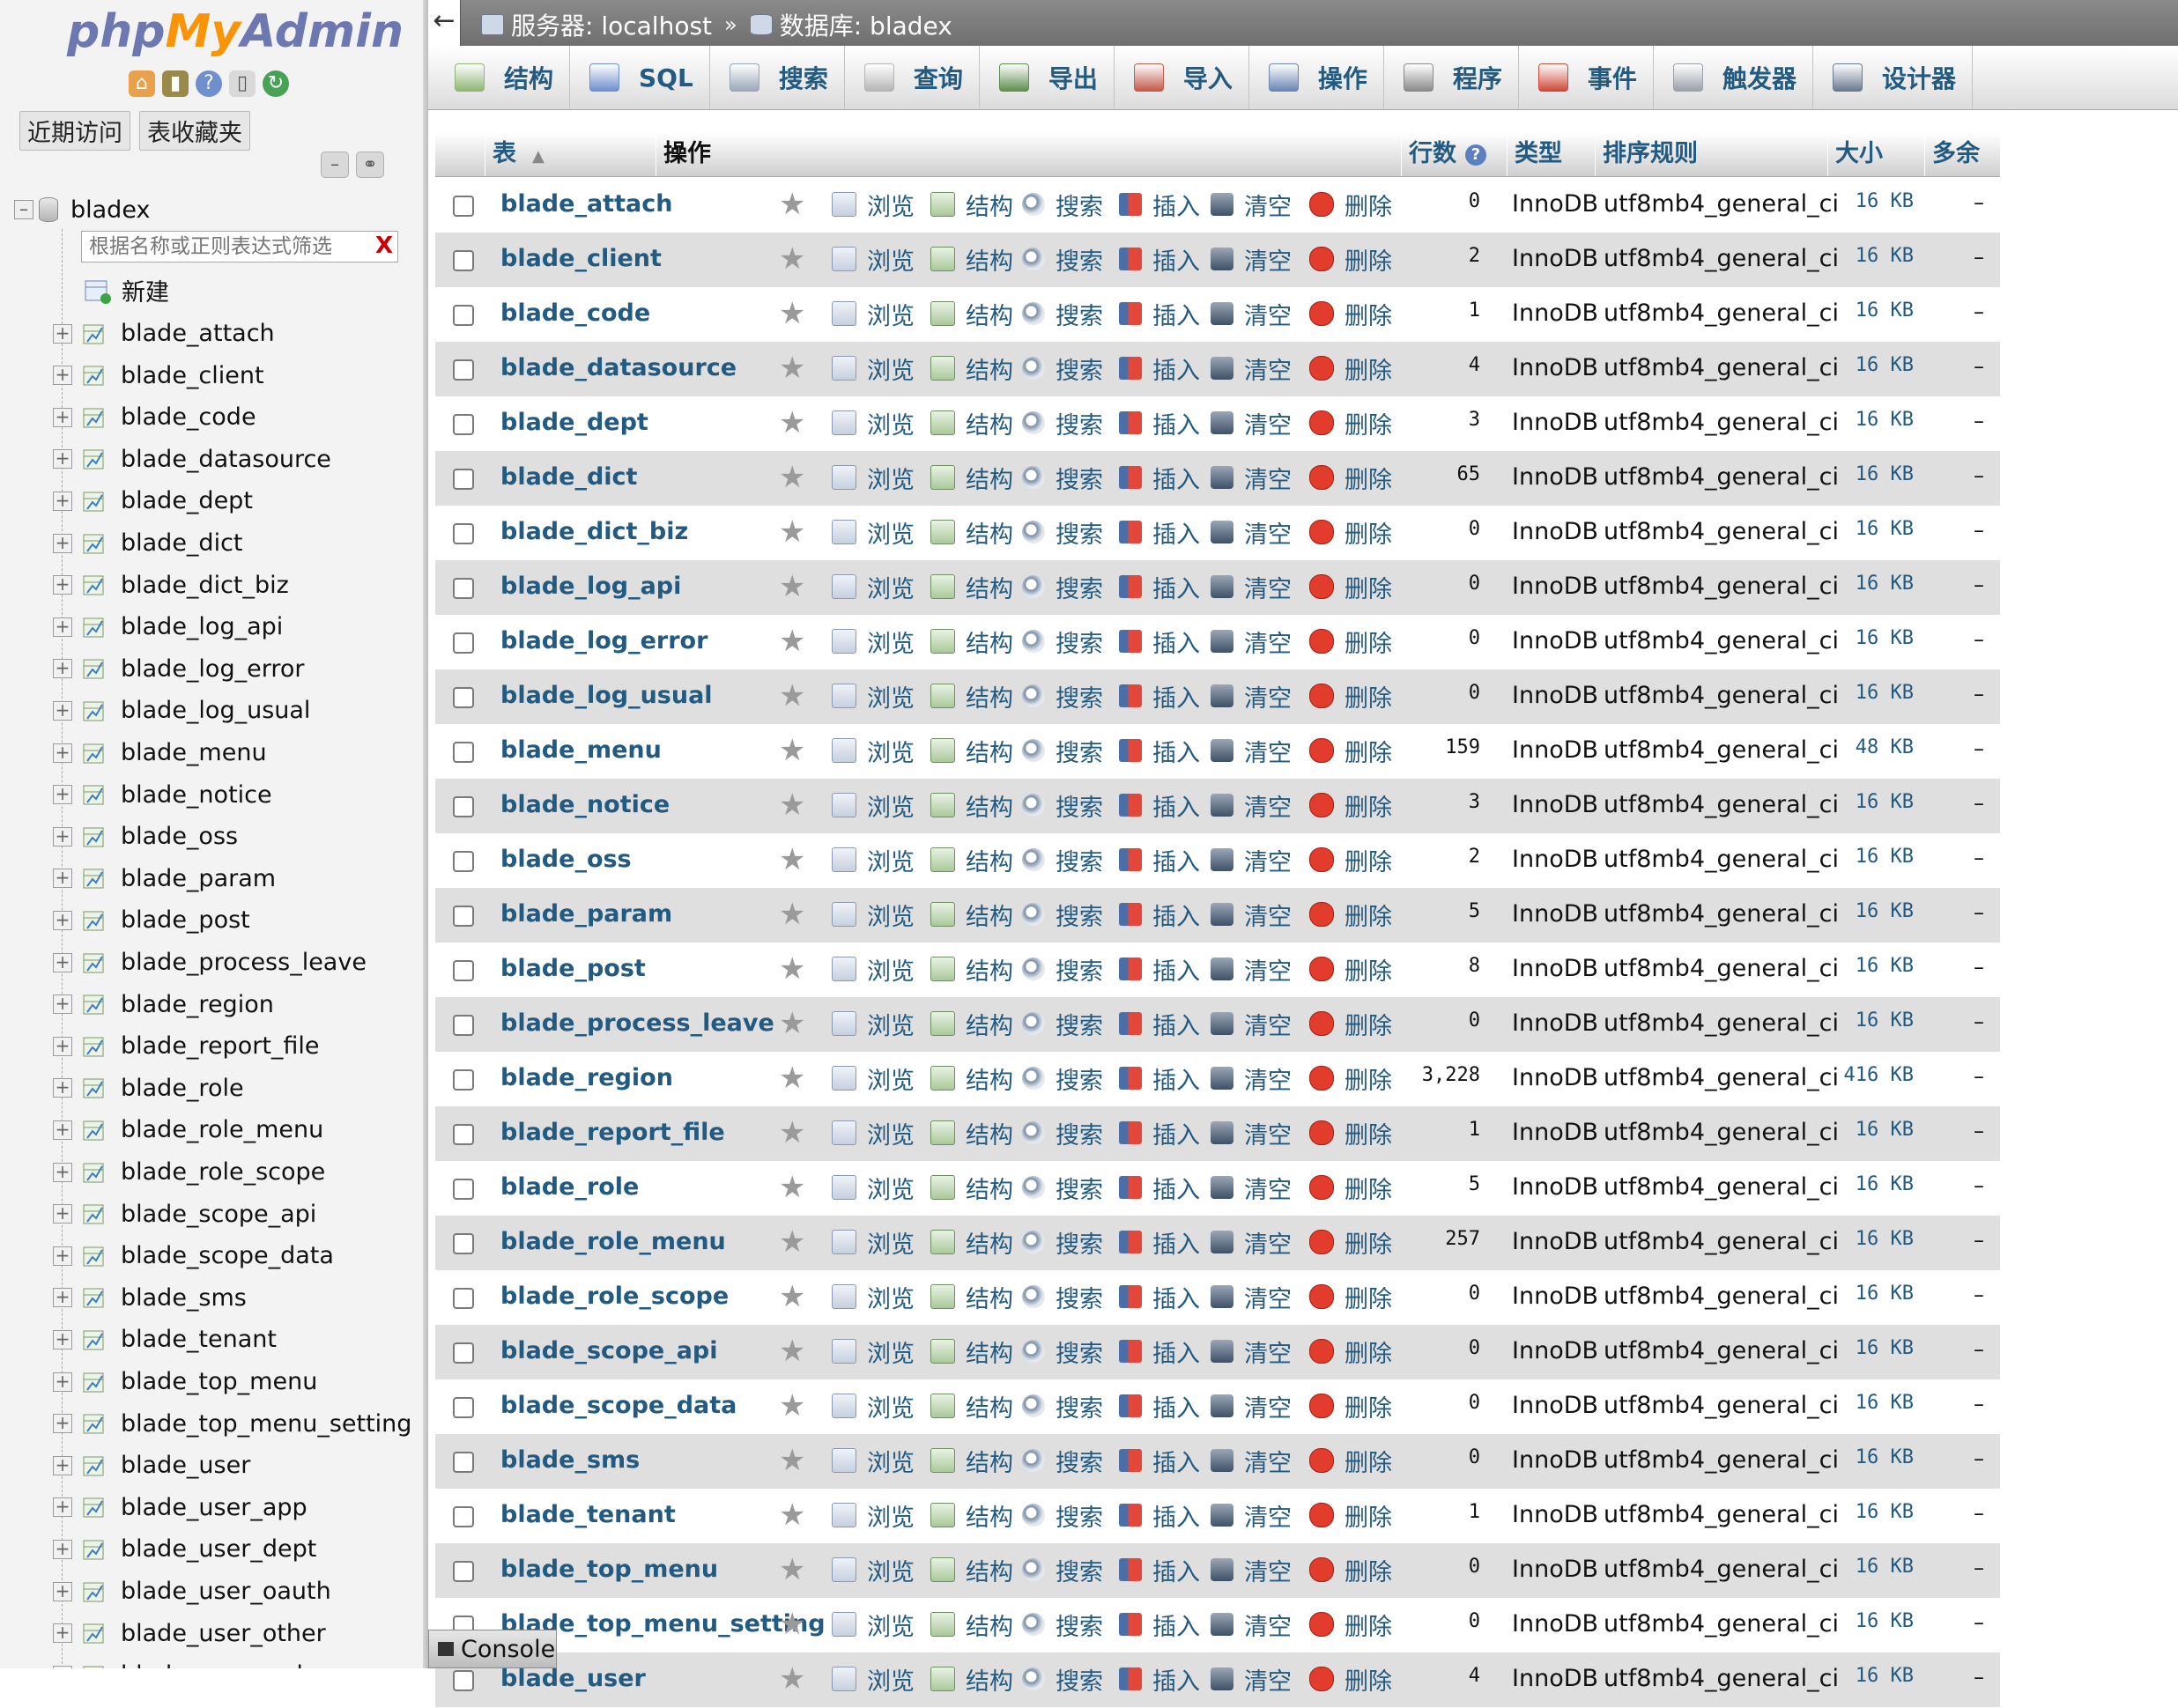  Describe the element at coordinates (588, 1514) in the screenshot. I see `table-name-link: blade_tenant` at that location.